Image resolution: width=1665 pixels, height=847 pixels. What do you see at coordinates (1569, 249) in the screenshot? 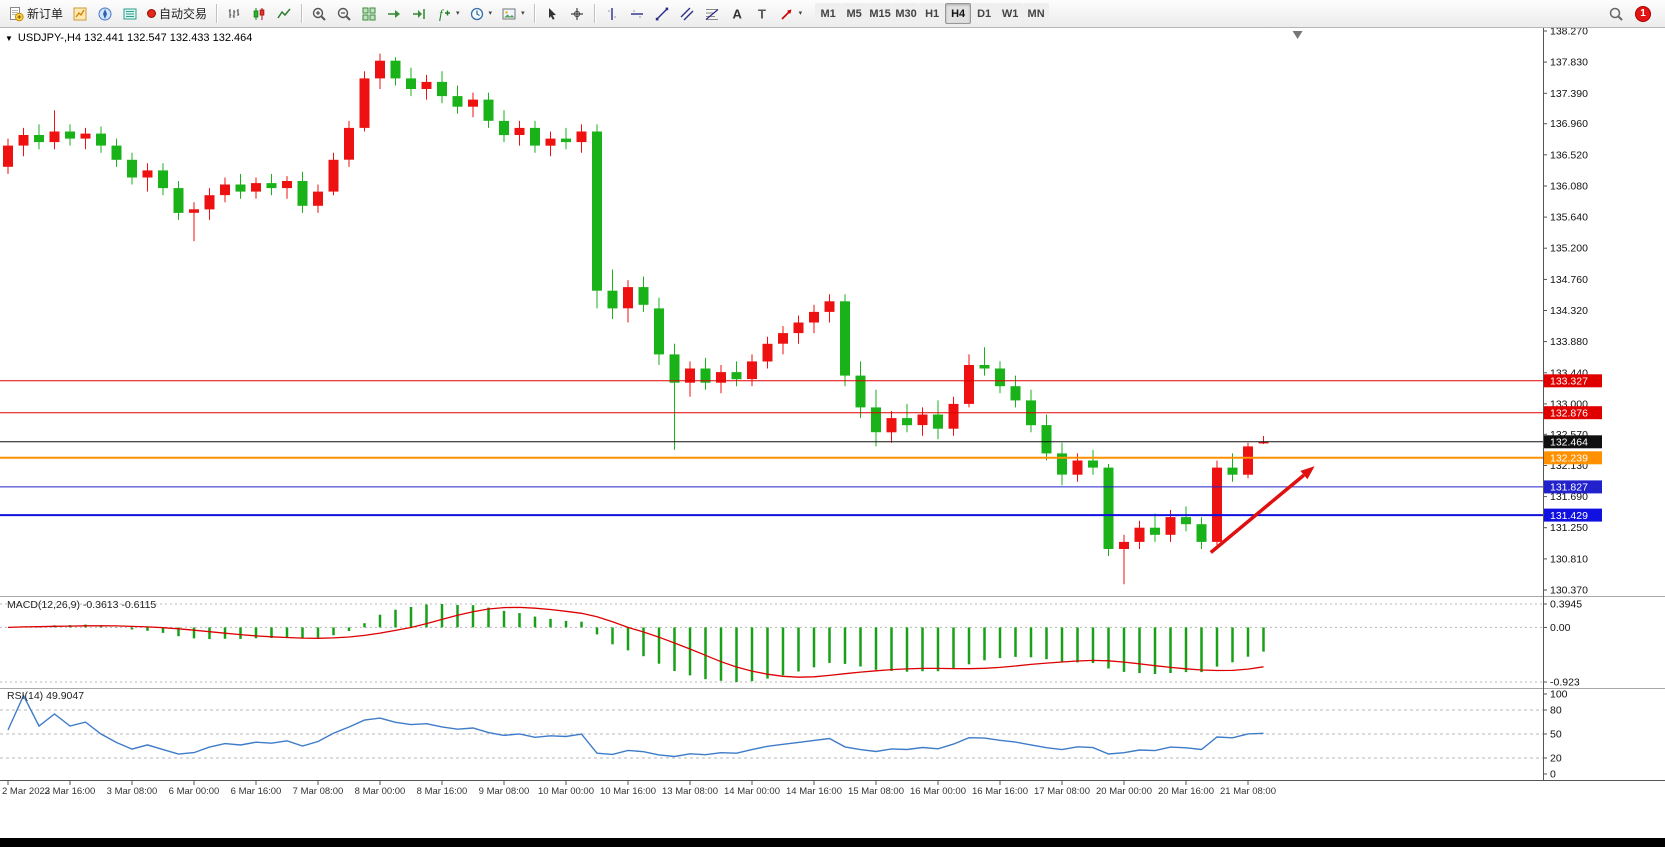
I see `price-tick-label: 135.200` at bounding box center [1569, 249].